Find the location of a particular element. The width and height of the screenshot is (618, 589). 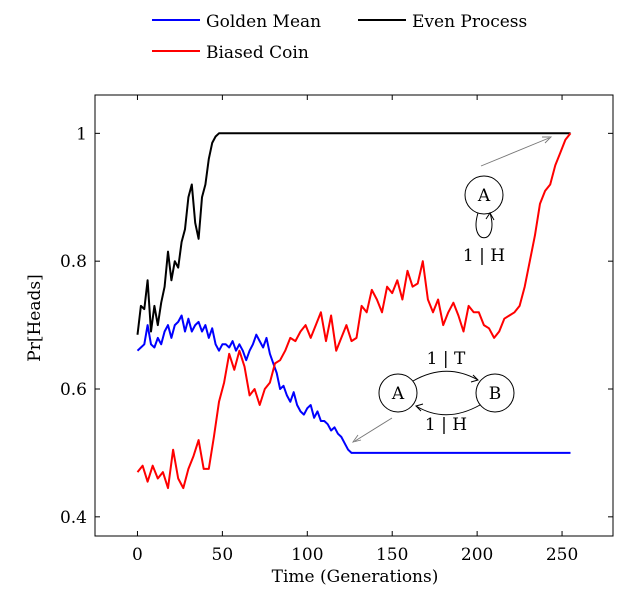

y-tick-label: 1 is located at coordinates (81, 134).